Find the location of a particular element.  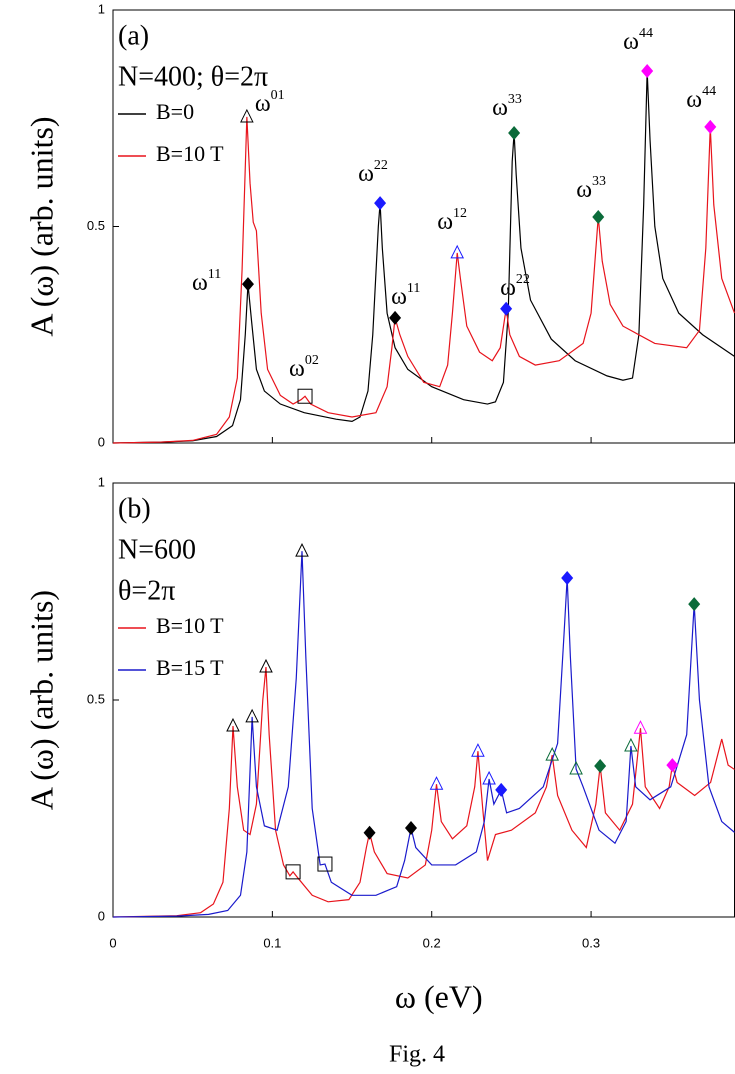

legend-label: B=15 T is located at coordinates (190, 667).